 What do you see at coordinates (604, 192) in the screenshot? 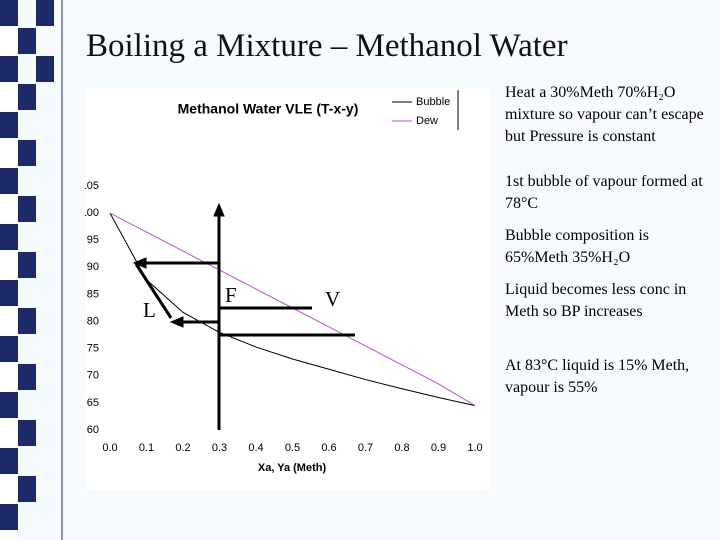
I see `bullet: 1st bubble of vapour formed at 78°C` at bounding box center [604, 192].